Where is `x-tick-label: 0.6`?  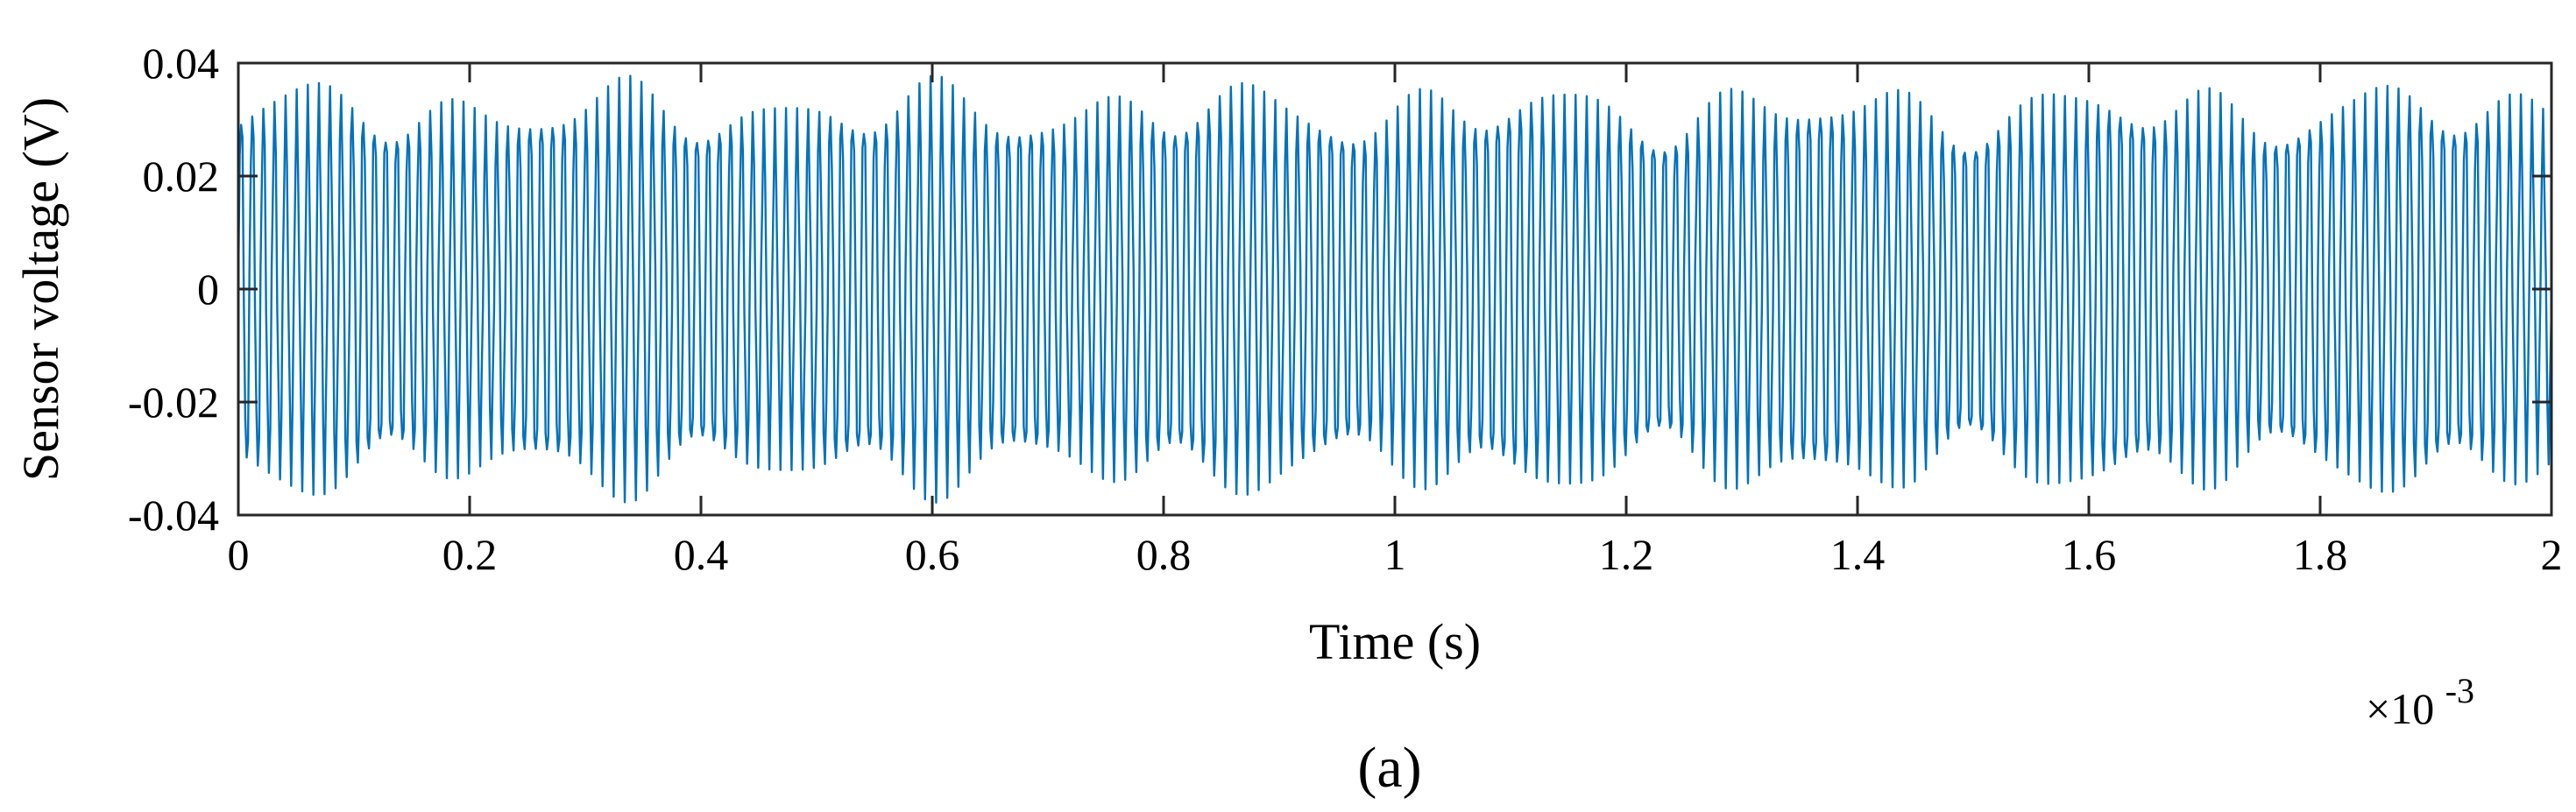
x-tick-label: 0.6 is located at coordinates (932, 554).